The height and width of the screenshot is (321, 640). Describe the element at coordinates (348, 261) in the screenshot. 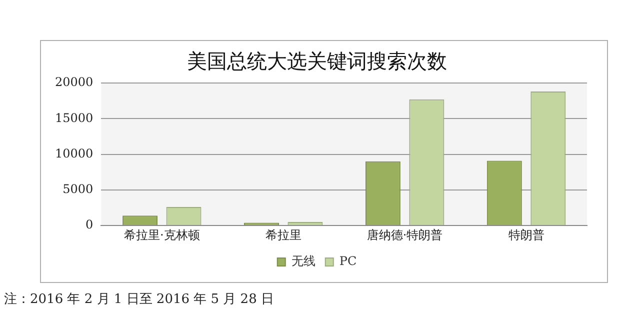

I see `legend-label: PC` at that location.